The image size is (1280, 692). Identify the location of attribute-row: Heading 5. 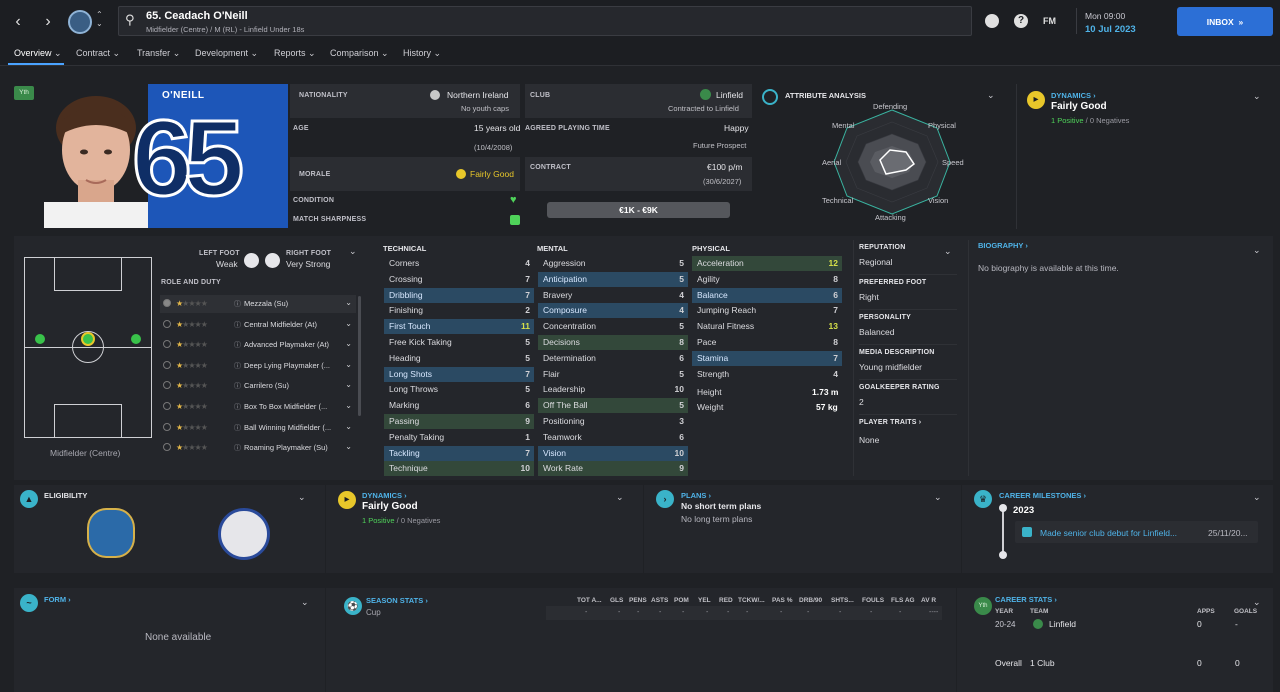
(459, 358).